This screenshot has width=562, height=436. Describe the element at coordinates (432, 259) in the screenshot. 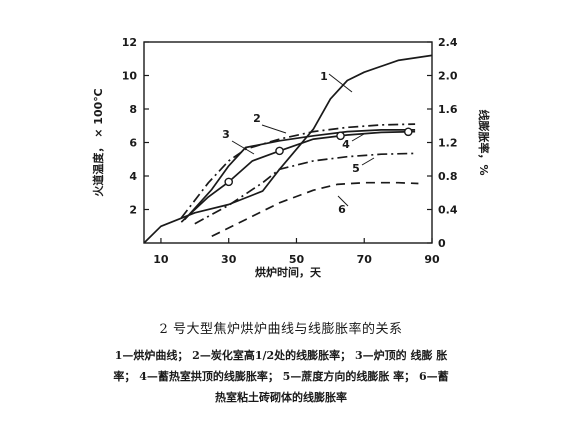

I see `x-tick-label: 90` at that location.